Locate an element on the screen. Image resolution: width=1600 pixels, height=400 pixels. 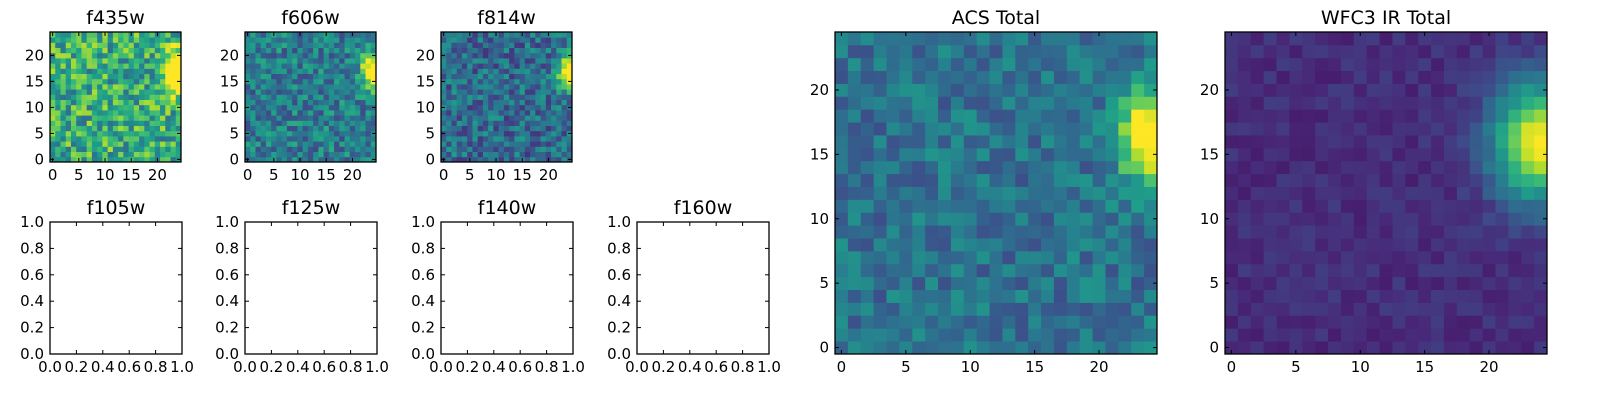
y-tick-label: 0.8 is located at coordinates (227, 248).